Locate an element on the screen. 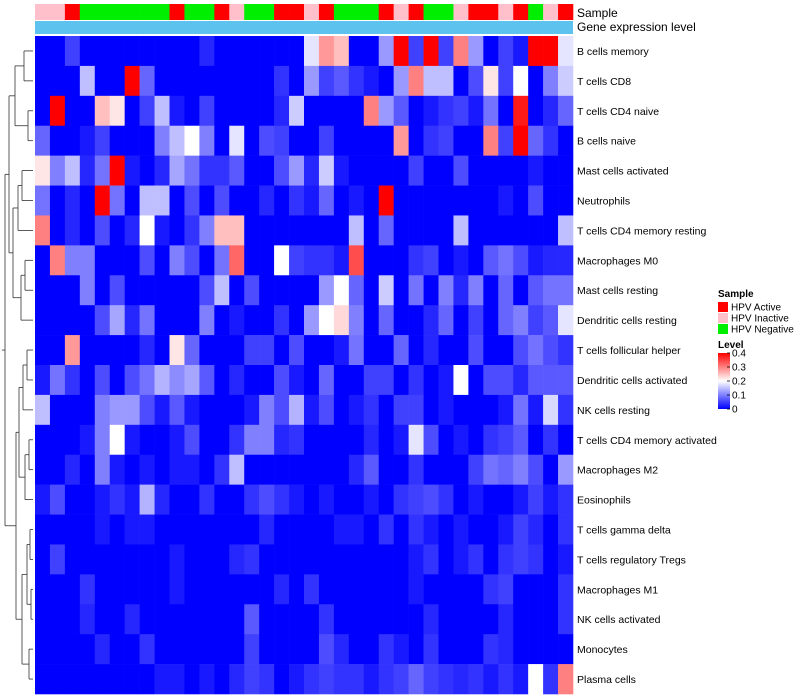  row-label: B cells memory is located at coordinates (613, 52).